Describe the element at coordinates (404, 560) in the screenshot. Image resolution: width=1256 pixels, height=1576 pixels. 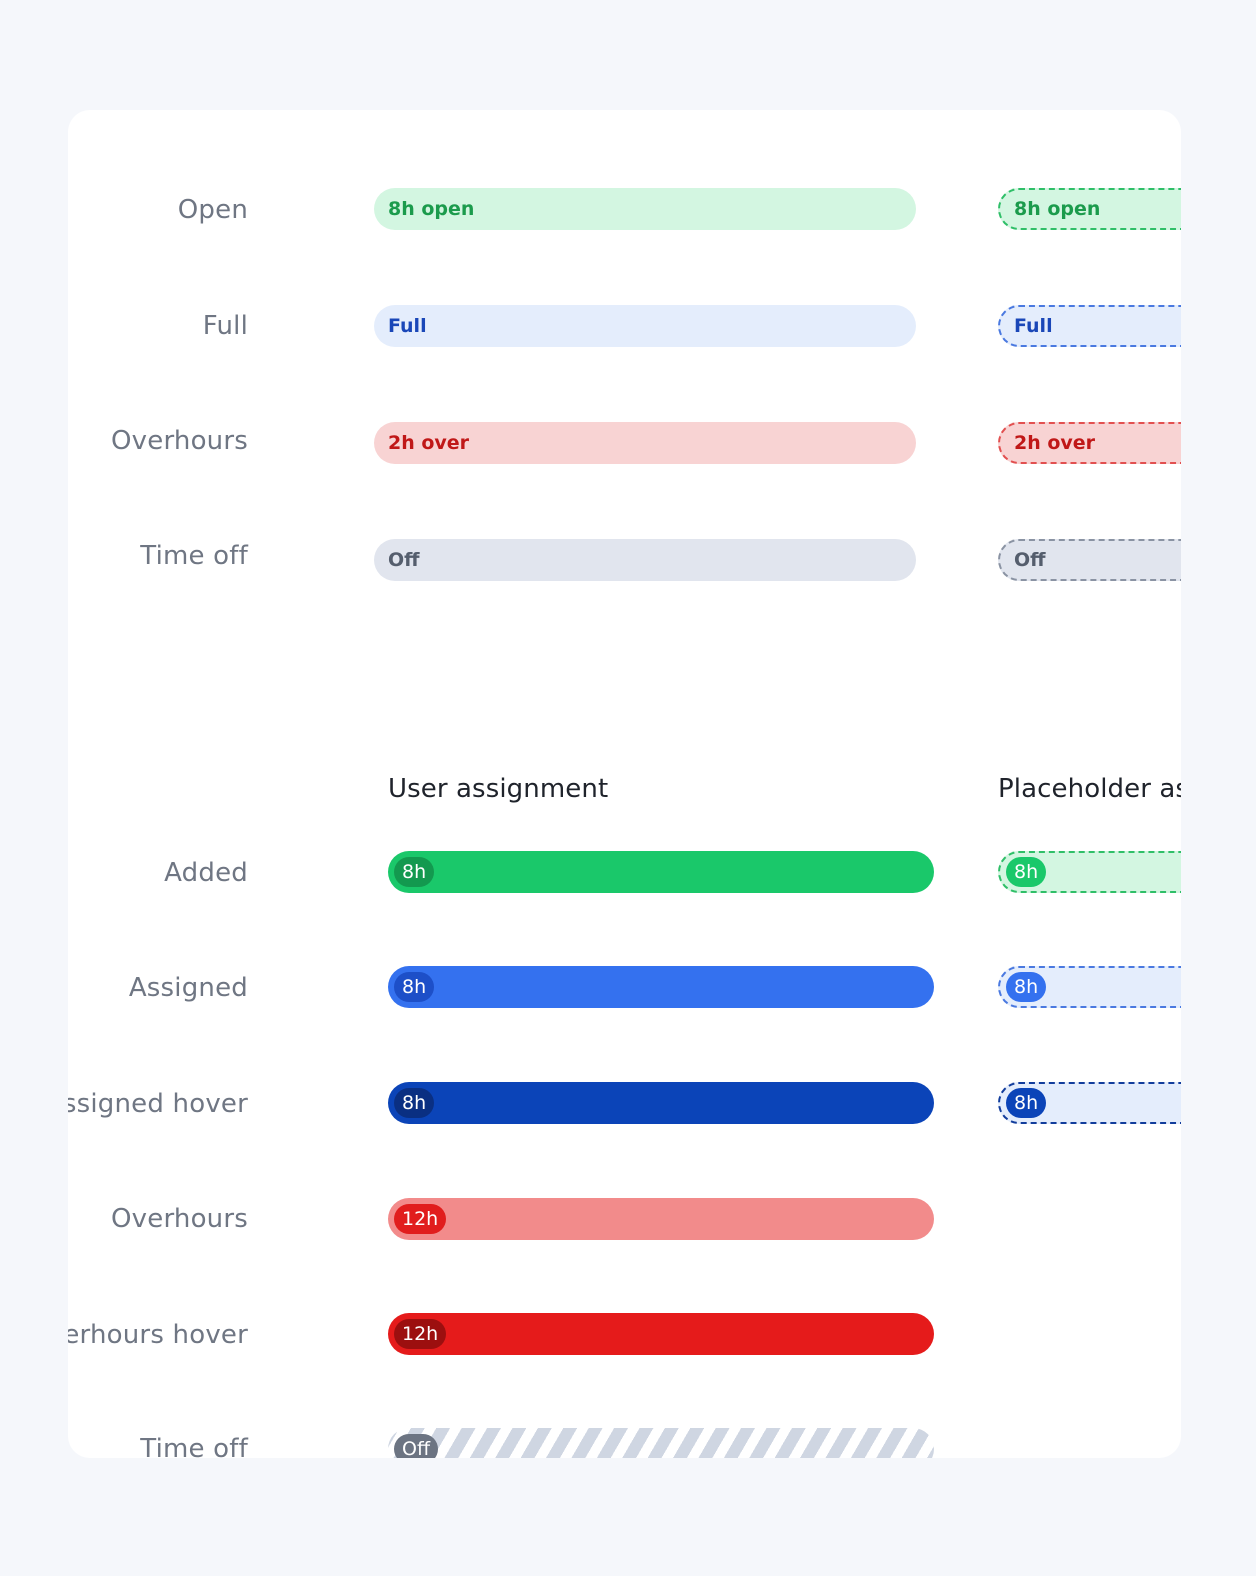
I see `time-off-pill-text: Off` at that location.